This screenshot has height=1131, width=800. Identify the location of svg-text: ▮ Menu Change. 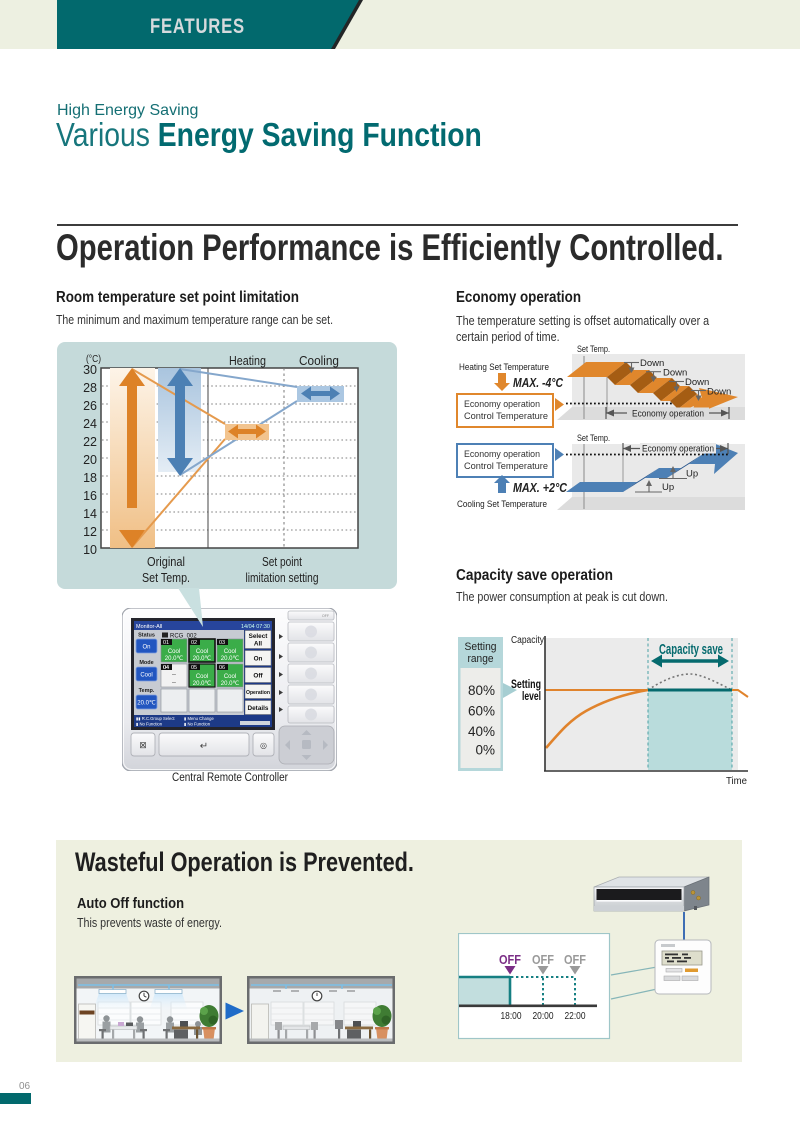
(199, 718).